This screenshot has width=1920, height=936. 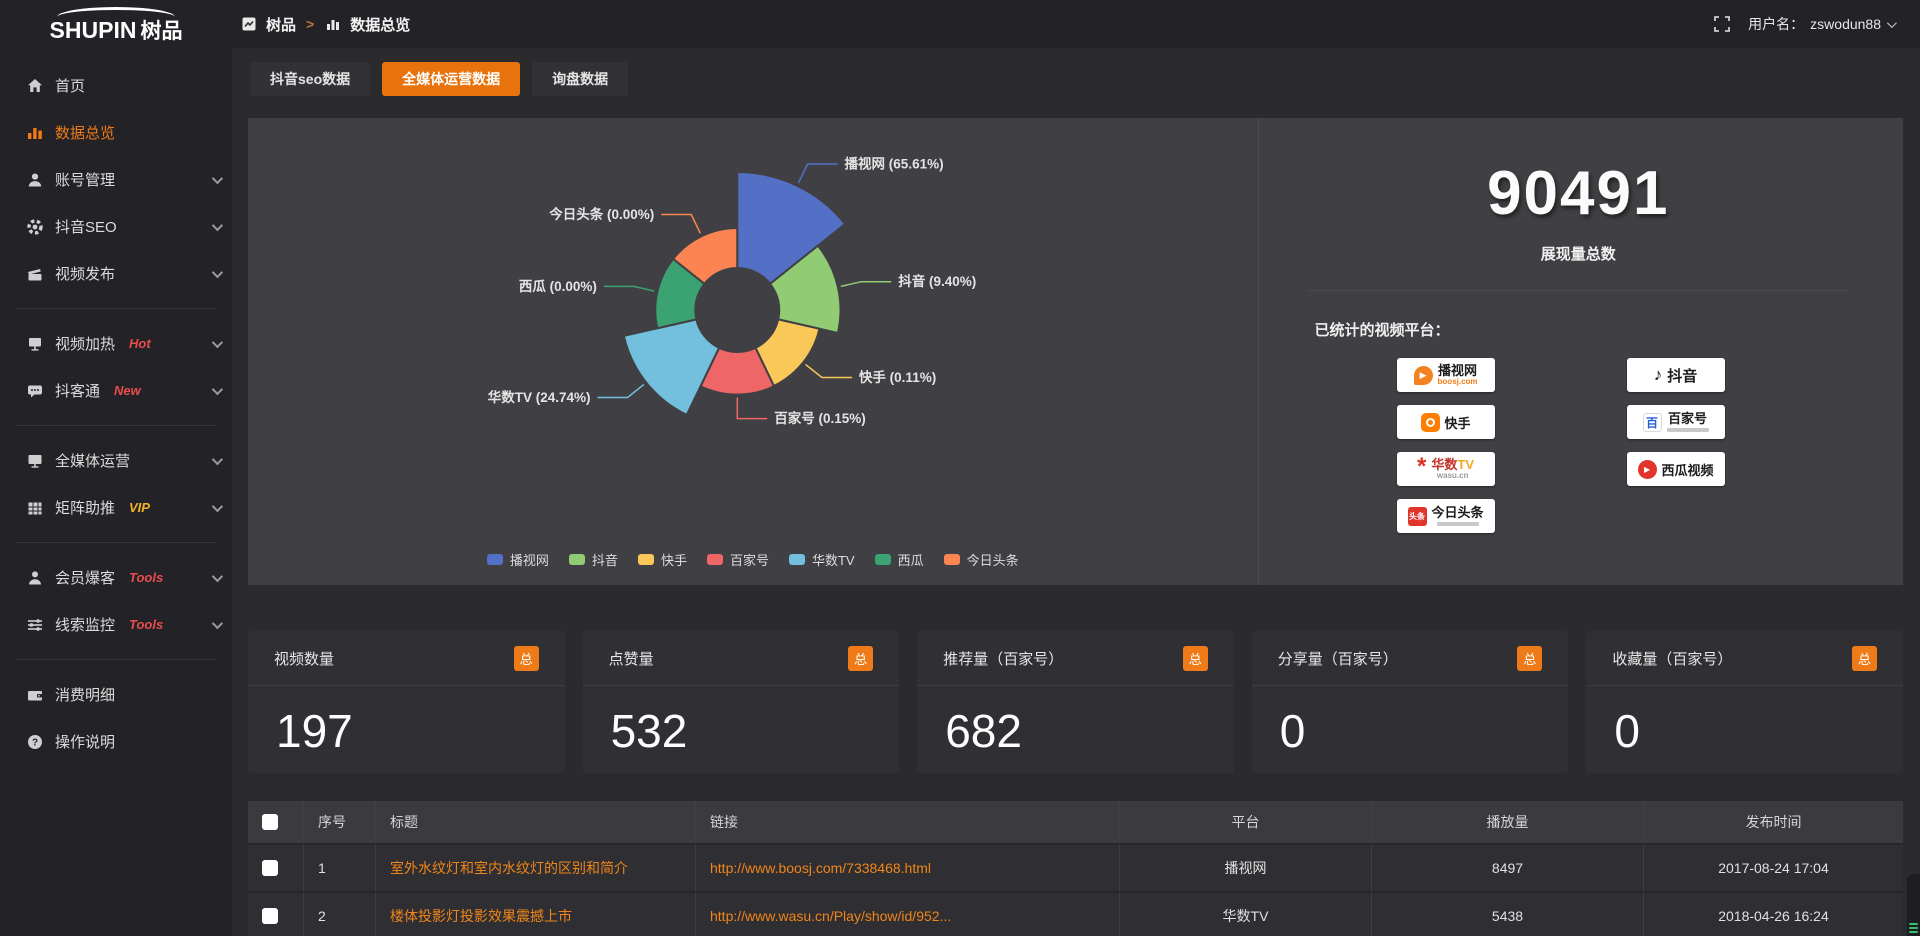 I want to click on app-logo: SHUPIN 树品, so click(x=116, y=24).